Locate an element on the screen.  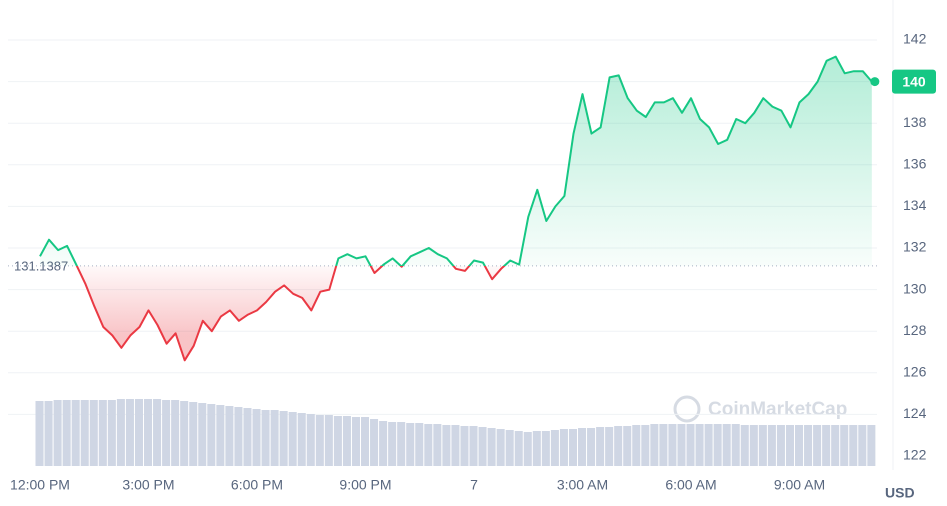
y-tick-label: 126 is located at coordinates (915, 372).